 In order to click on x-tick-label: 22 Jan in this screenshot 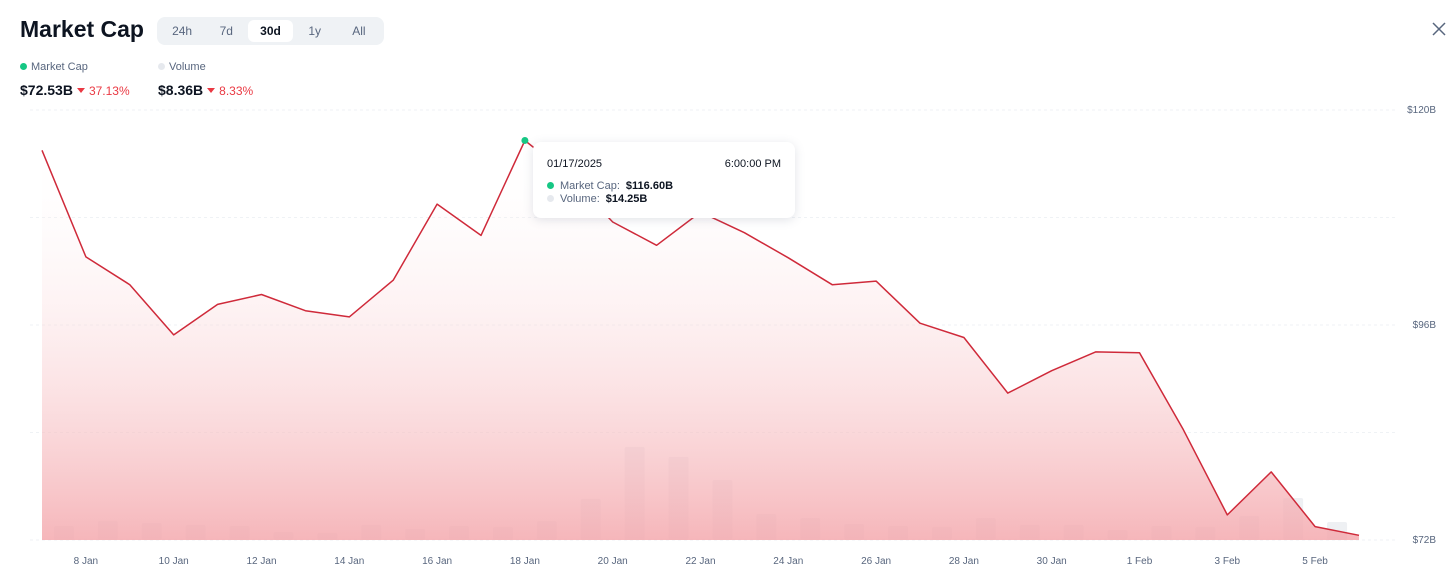, I will do `click(700, 561)`.